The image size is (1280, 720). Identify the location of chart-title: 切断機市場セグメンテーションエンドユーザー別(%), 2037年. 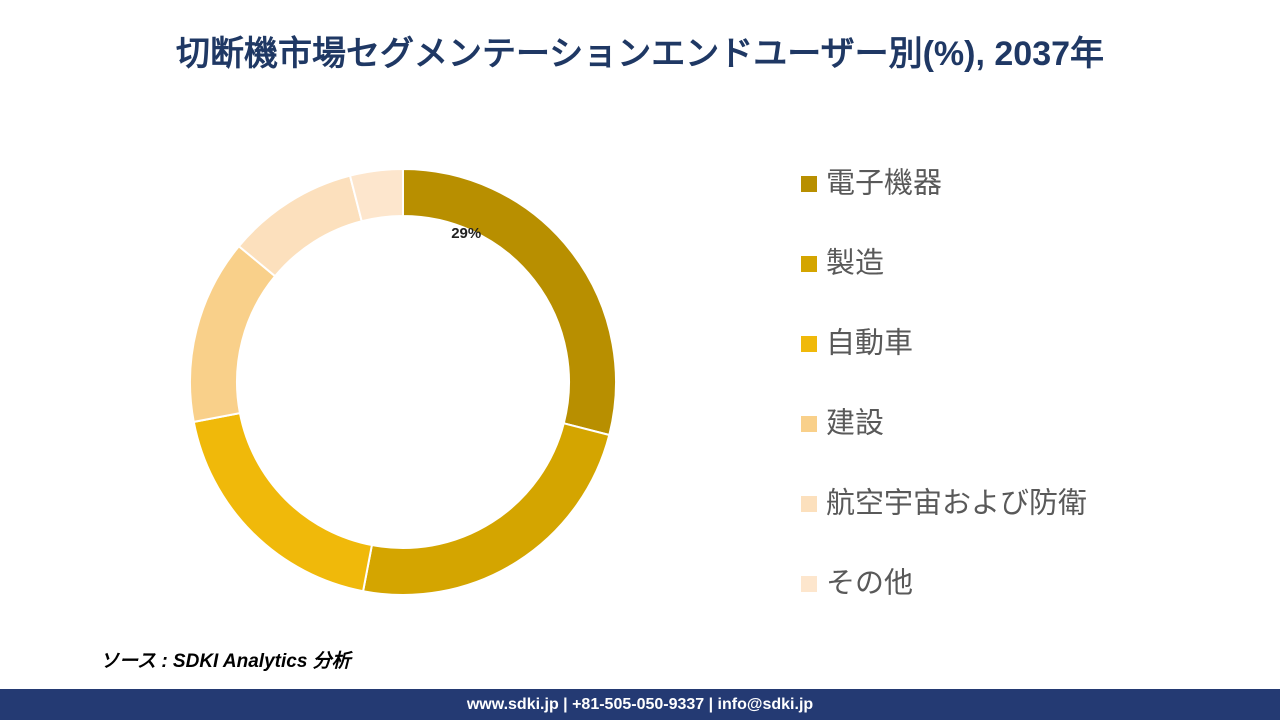
(640, 54).